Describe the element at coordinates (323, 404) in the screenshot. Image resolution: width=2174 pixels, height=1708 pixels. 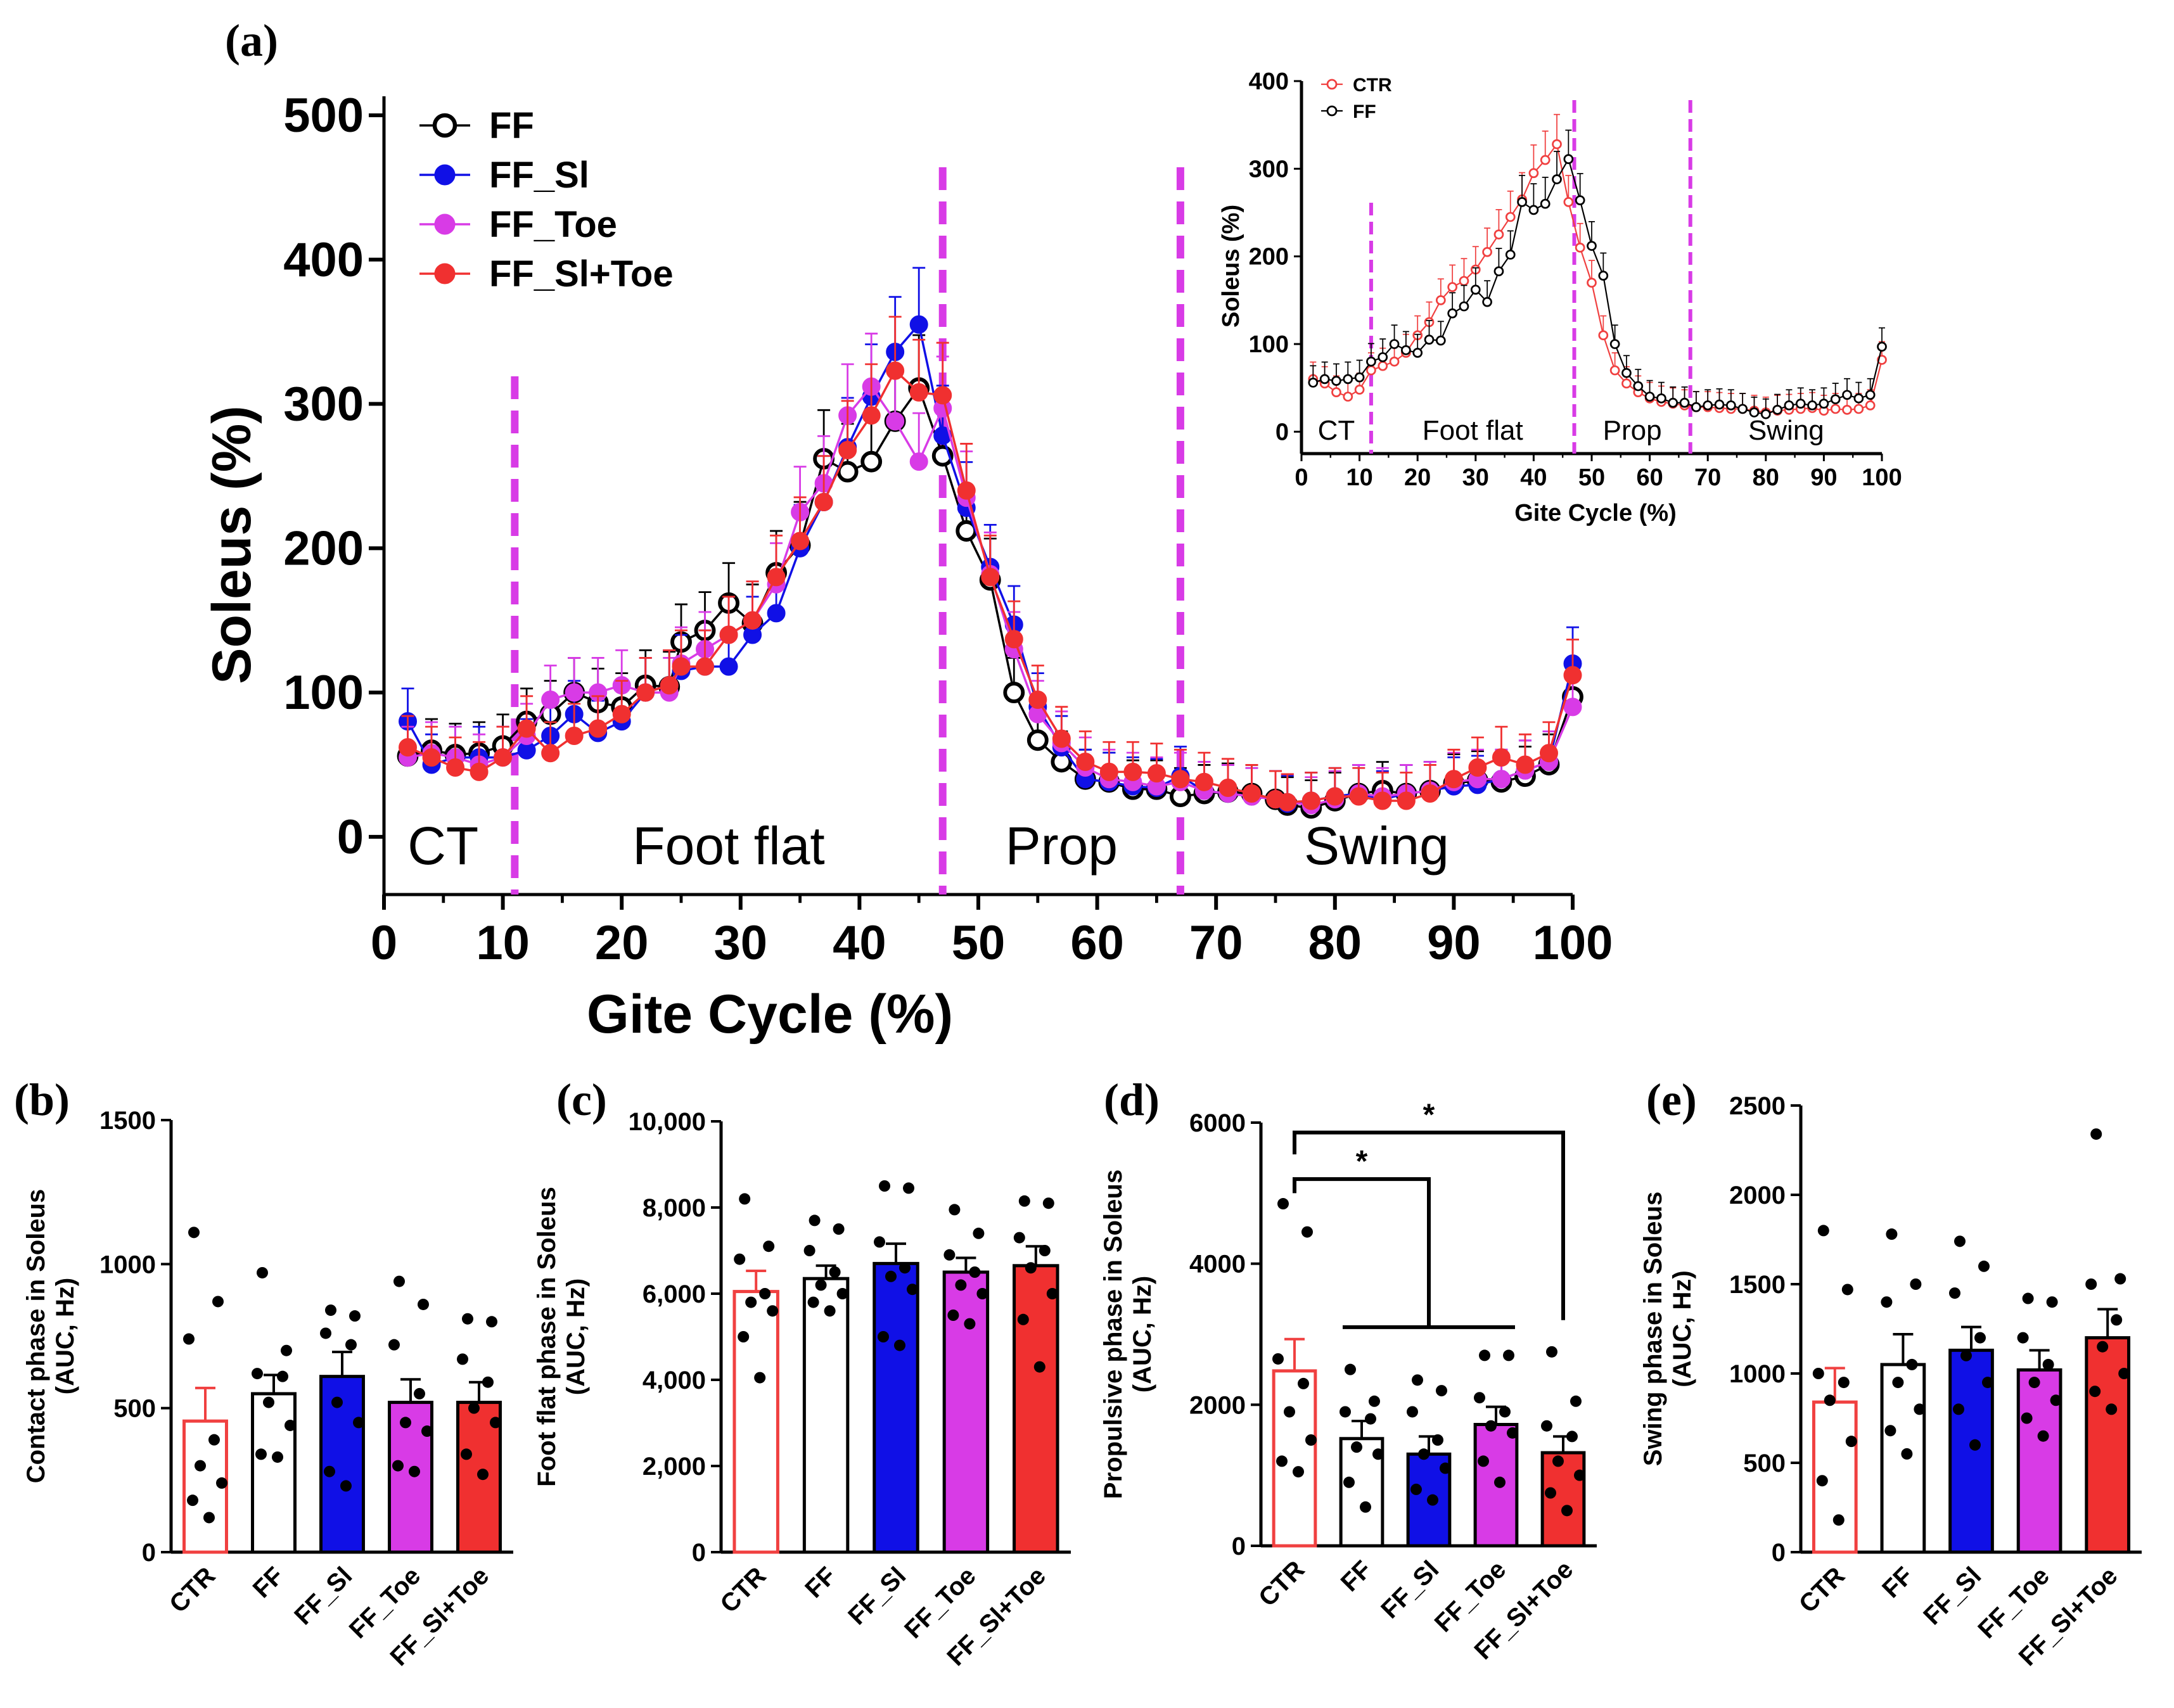
I see `y-tick-label: 300` at that location.